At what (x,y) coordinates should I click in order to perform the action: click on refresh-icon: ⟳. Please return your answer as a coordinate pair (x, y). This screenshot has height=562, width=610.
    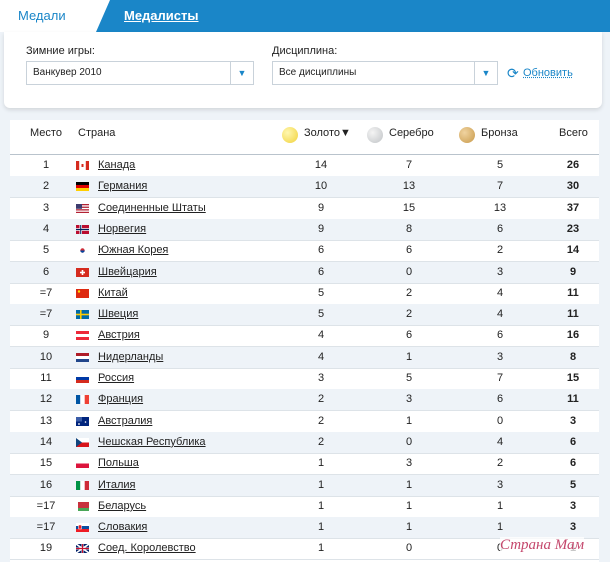
    Looking at the image, I should click on (513, 73).